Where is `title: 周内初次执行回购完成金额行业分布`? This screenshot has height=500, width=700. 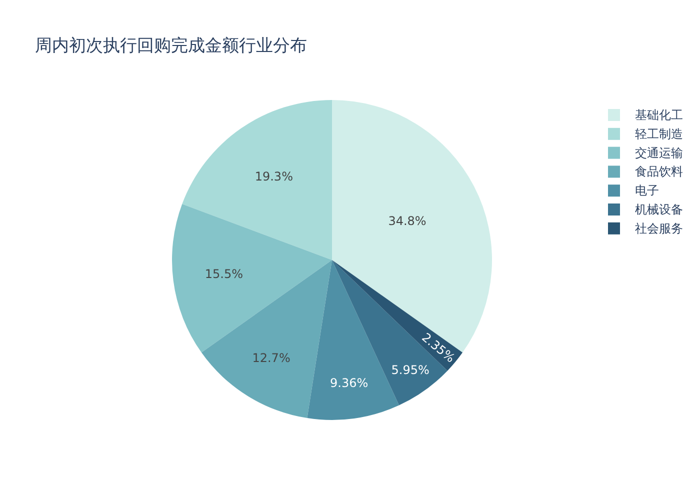 title: 周内初次执行回购完成金额行业分布 is located at coordinates (171, 46).